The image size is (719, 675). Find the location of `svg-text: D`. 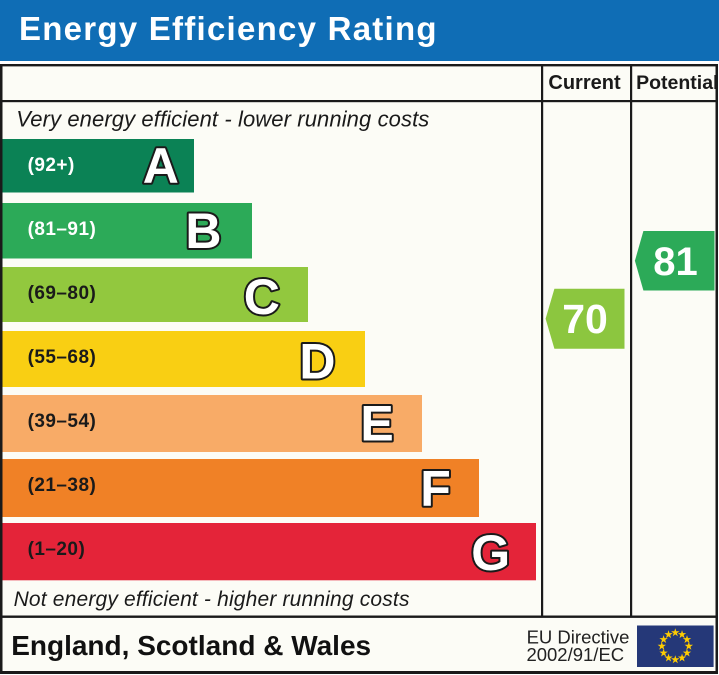

svg-text: D is located at coordinates (317, 362).